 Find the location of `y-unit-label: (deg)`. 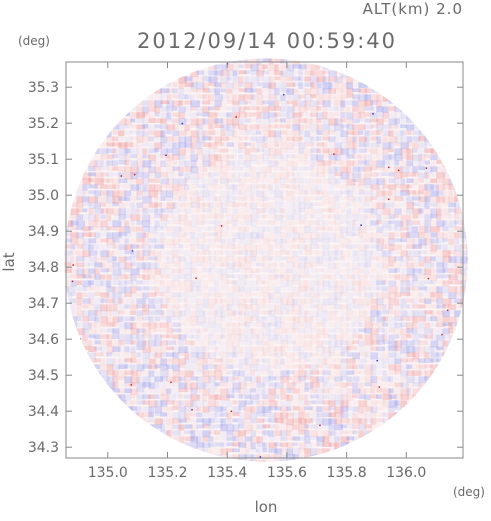

y-unit-label: (deg) is located at coordinates (34, 41).